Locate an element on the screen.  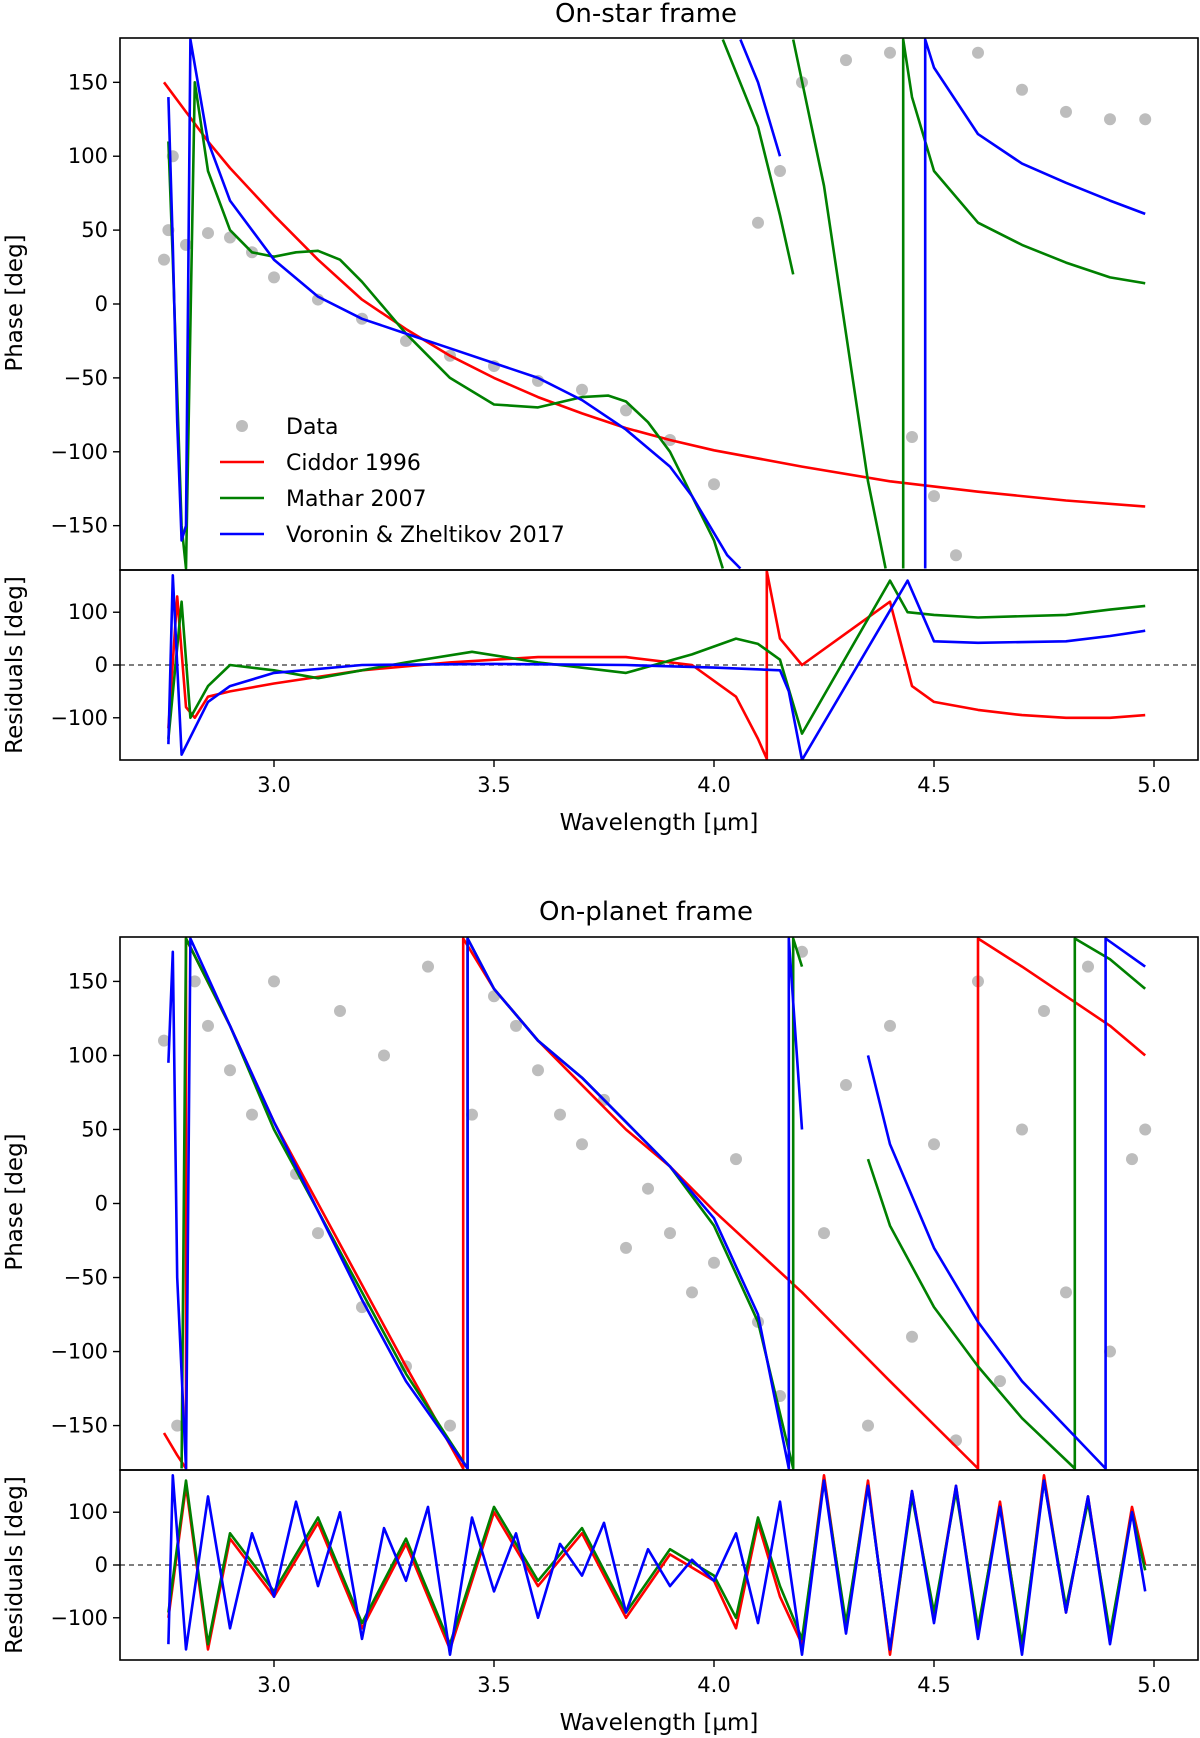
on-star-residuals-marks is located at coordinates (659, 665).